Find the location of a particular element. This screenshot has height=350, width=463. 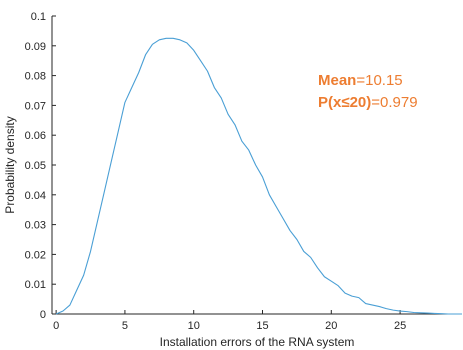

annotation-probability-value: =0.979 is located at coordinates (394, 102).